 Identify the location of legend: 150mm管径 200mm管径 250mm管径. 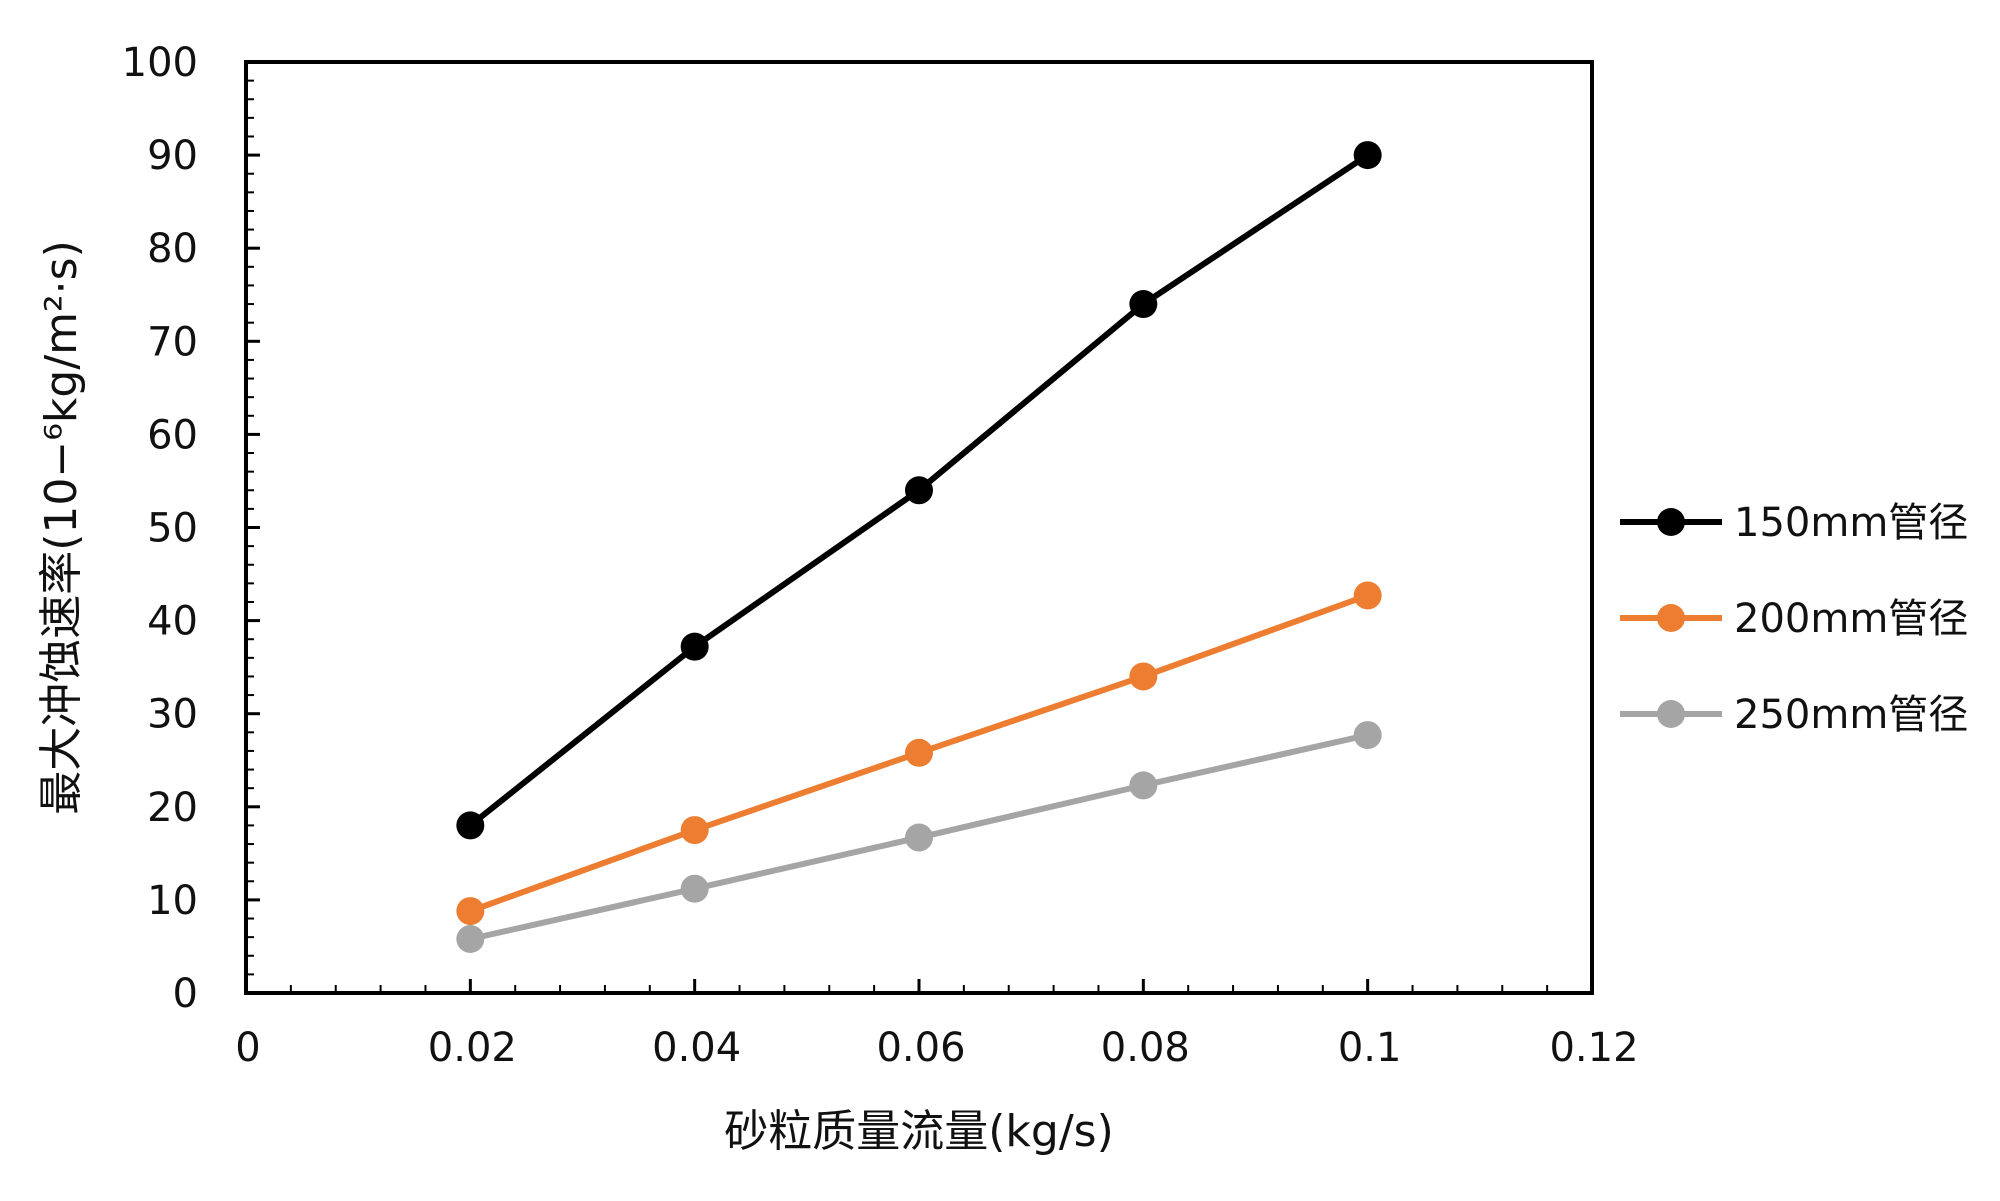
(1794, 619).